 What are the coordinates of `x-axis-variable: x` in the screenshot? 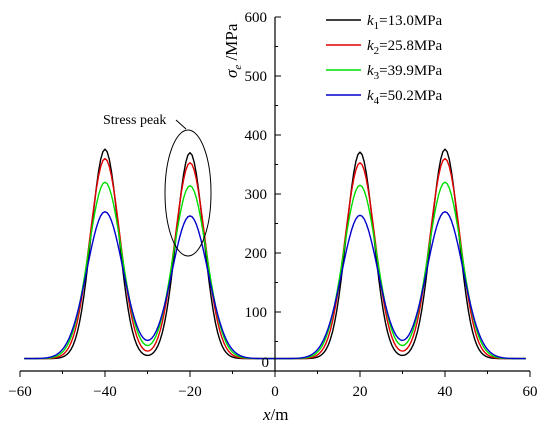 It's located at (266, 414).